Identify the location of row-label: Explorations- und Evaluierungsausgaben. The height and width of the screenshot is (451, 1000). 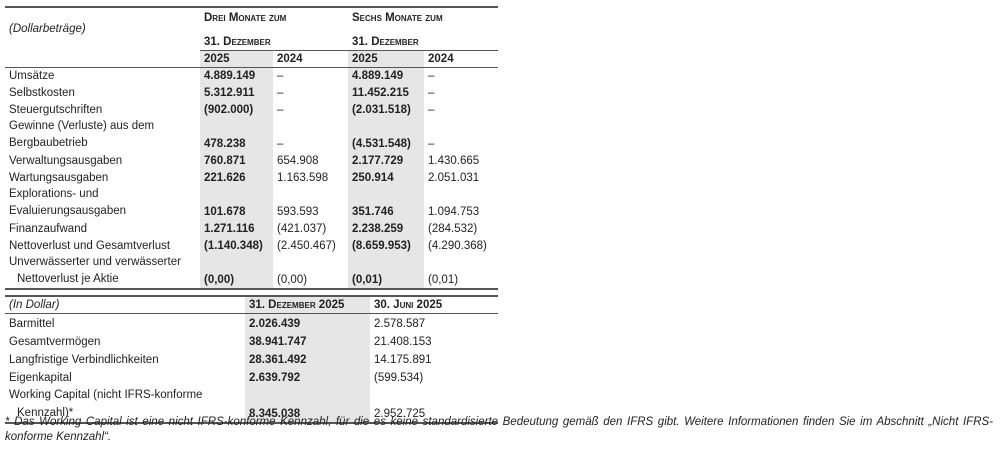
(102, 203).